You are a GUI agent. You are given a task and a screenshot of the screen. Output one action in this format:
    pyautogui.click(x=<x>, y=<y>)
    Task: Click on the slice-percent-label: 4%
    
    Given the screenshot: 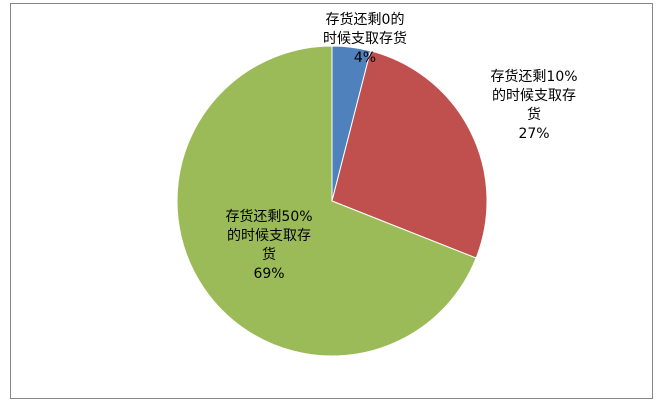 What is the action you would take?
    pyautogui.click(x=365, y=58)
    